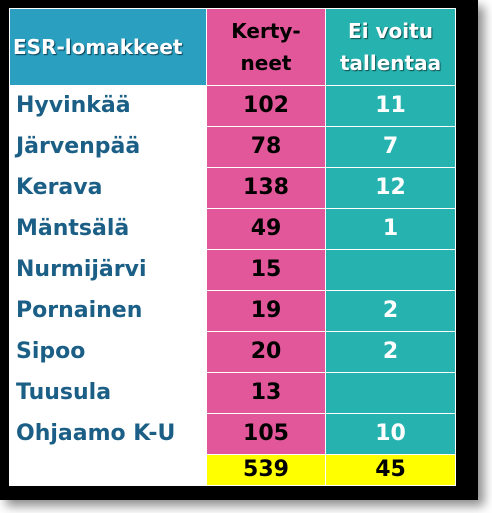  Describe the element at coordinates (390, 47) in the screenshot. I see `header-ei-voitu: Ei voitu tallentaa` at that location.